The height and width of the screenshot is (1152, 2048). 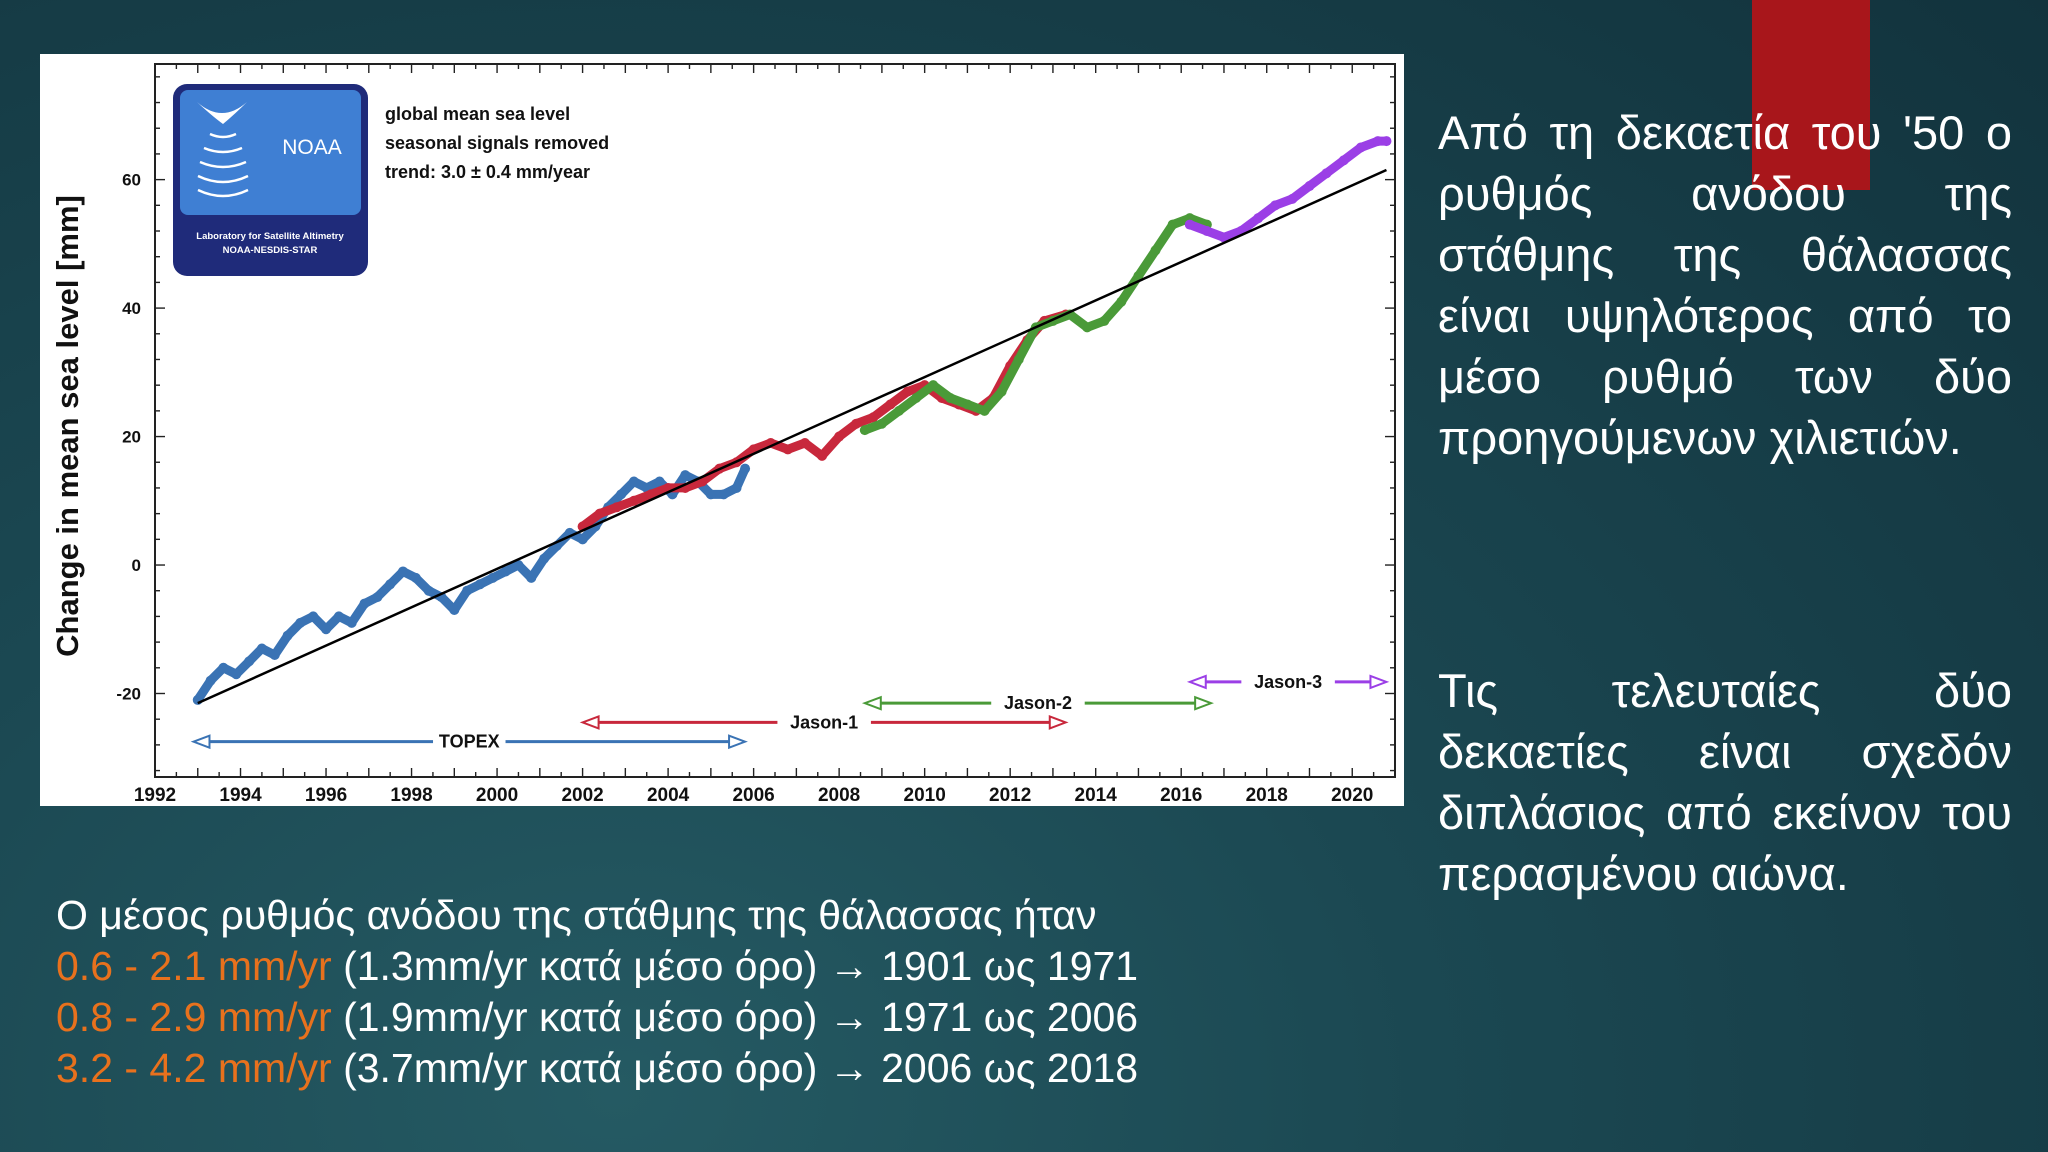 What do you see at coordinates (1288, 682) in the screenshot?
I see `mission-label: Jason-3` at bounding box center [1288, 682].